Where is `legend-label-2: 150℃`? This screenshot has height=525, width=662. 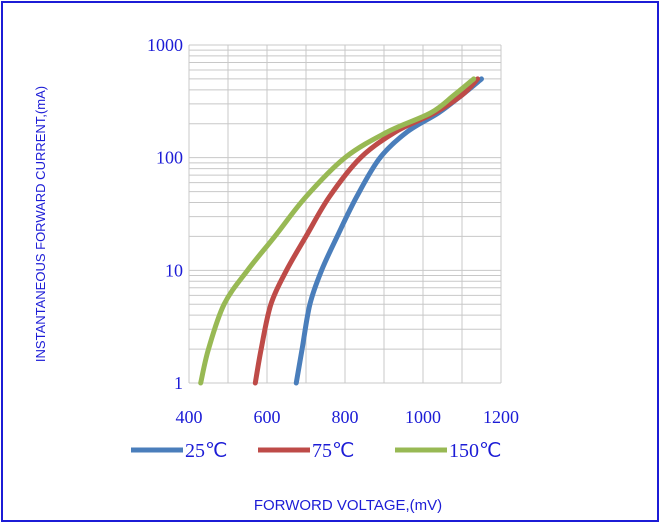 legend-label-2: 150℃ is located at coordinates (475, 451).